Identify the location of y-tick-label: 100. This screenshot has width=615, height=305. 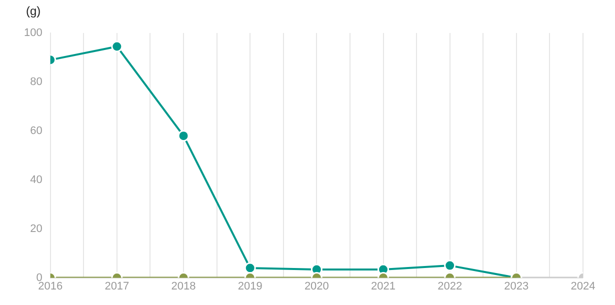
(33, 33).